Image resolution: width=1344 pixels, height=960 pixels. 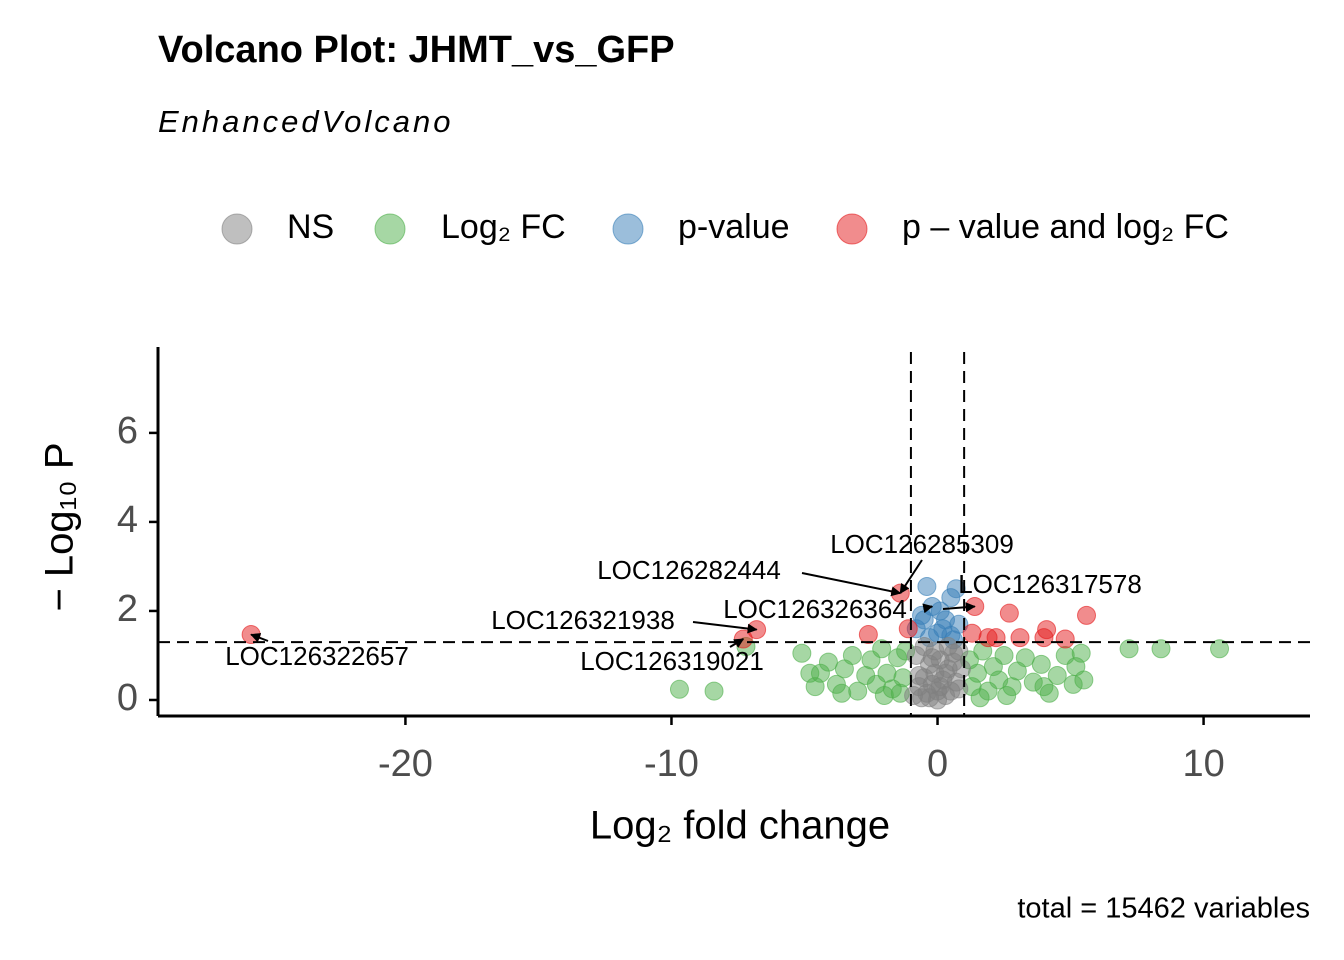 I want to click on caption: total = 15462 variables, so click(x=1163, y=909).